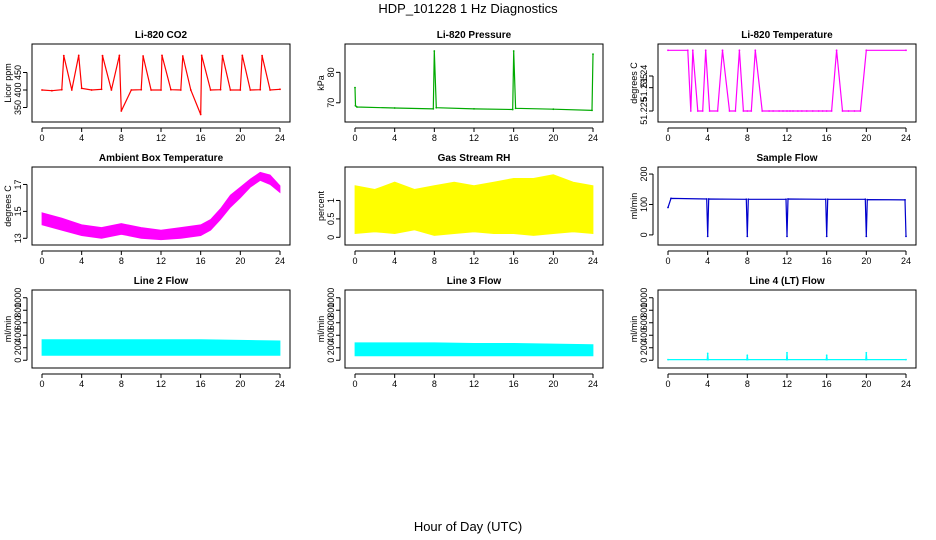 The width and height of the screenshot is (936, 540). What do you see at coordinates (786, 158) in the screenshot?
I see `sample_flow-title: Sample Flow` at bounding box center [786, 158].